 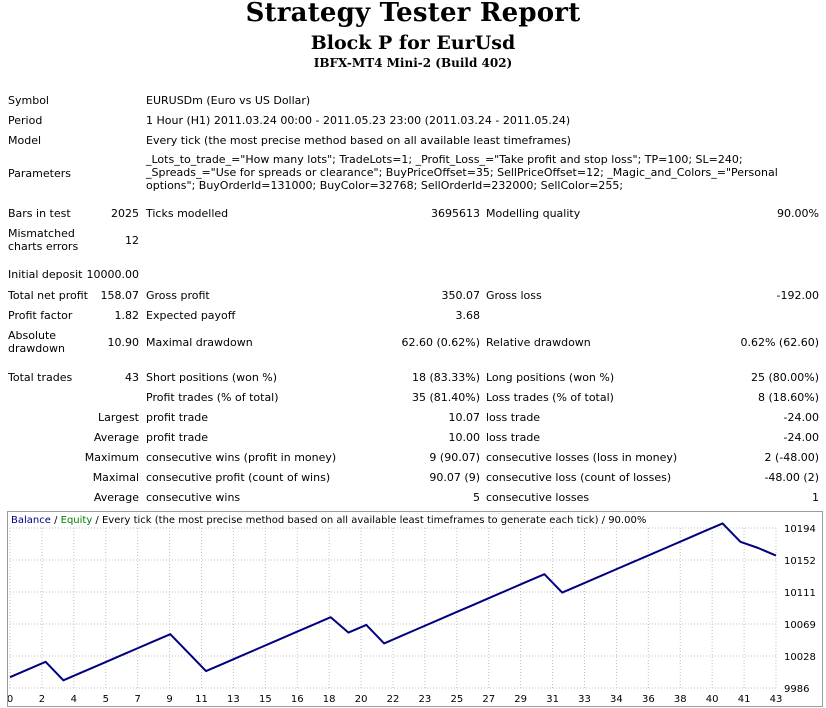 What do you see at coordinates (45, 274) in the screenshot?
I see `deposit-label: Initial deposit` at bounding box center [45, 274].